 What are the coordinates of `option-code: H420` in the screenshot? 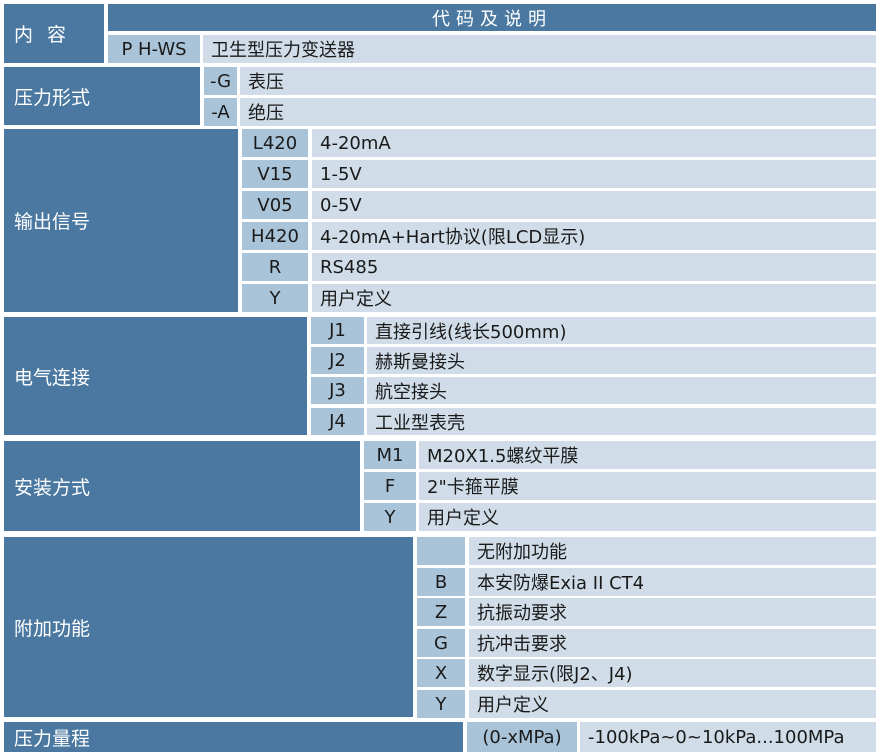 It's located at (275, 236).